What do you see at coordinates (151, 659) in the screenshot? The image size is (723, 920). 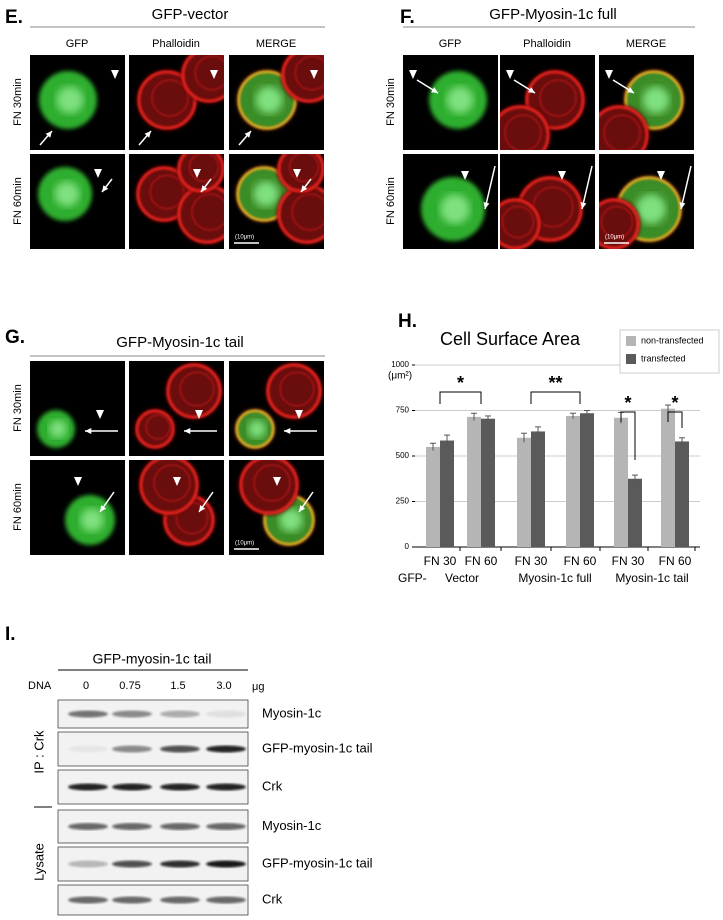 I see `blot-title: GFP-myosin-1c tail` at bounding box center [151, 659].